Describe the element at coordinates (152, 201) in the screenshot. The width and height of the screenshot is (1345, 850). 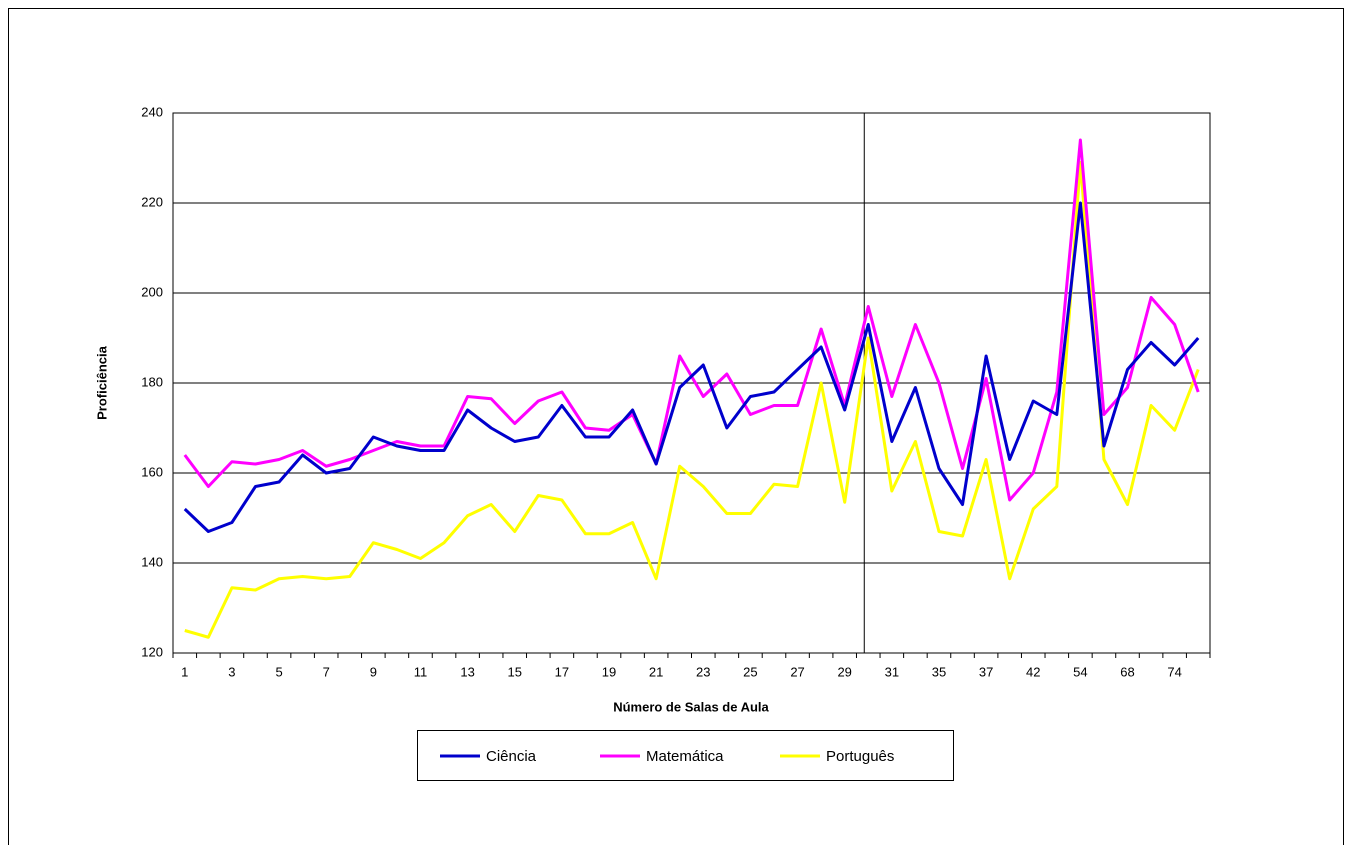
I see `y-tick-label: 220` at that location.